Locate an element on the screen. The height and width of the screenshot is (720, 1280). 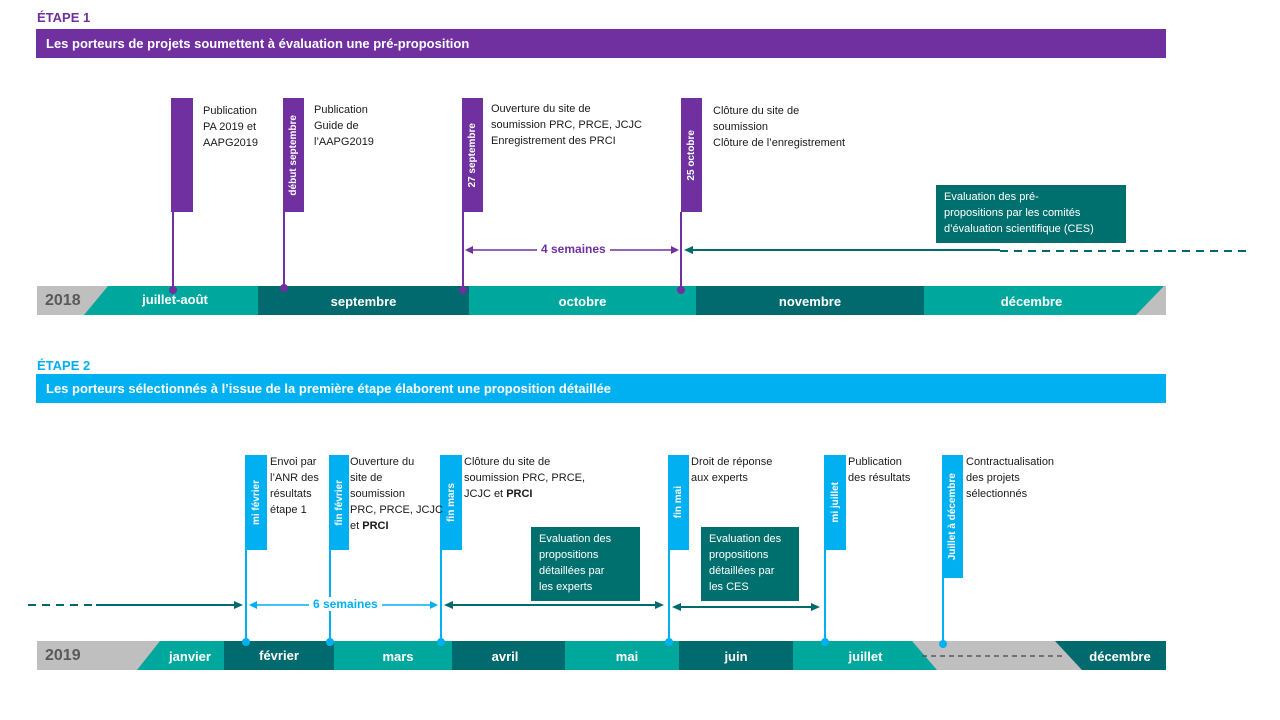
month-juillet-aout: juillet-août is located at coordinates (175, 299).